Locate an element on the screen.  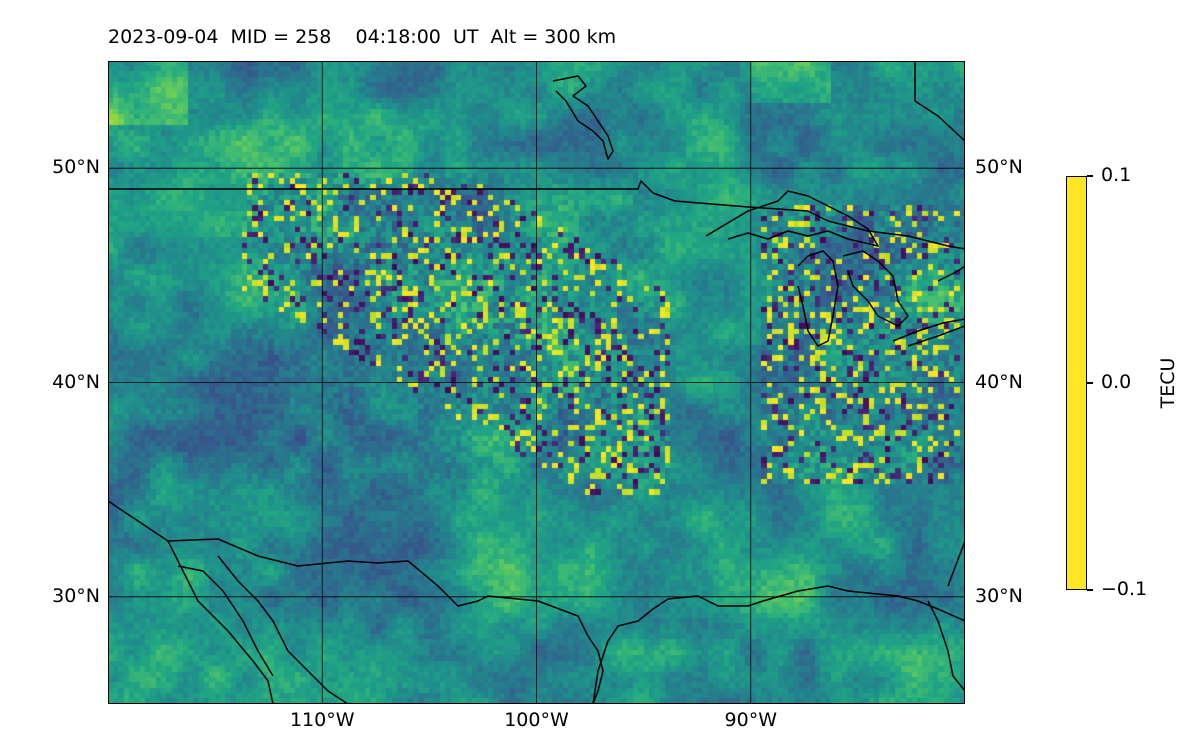
lake-huron is located at coordinates (875, 288).